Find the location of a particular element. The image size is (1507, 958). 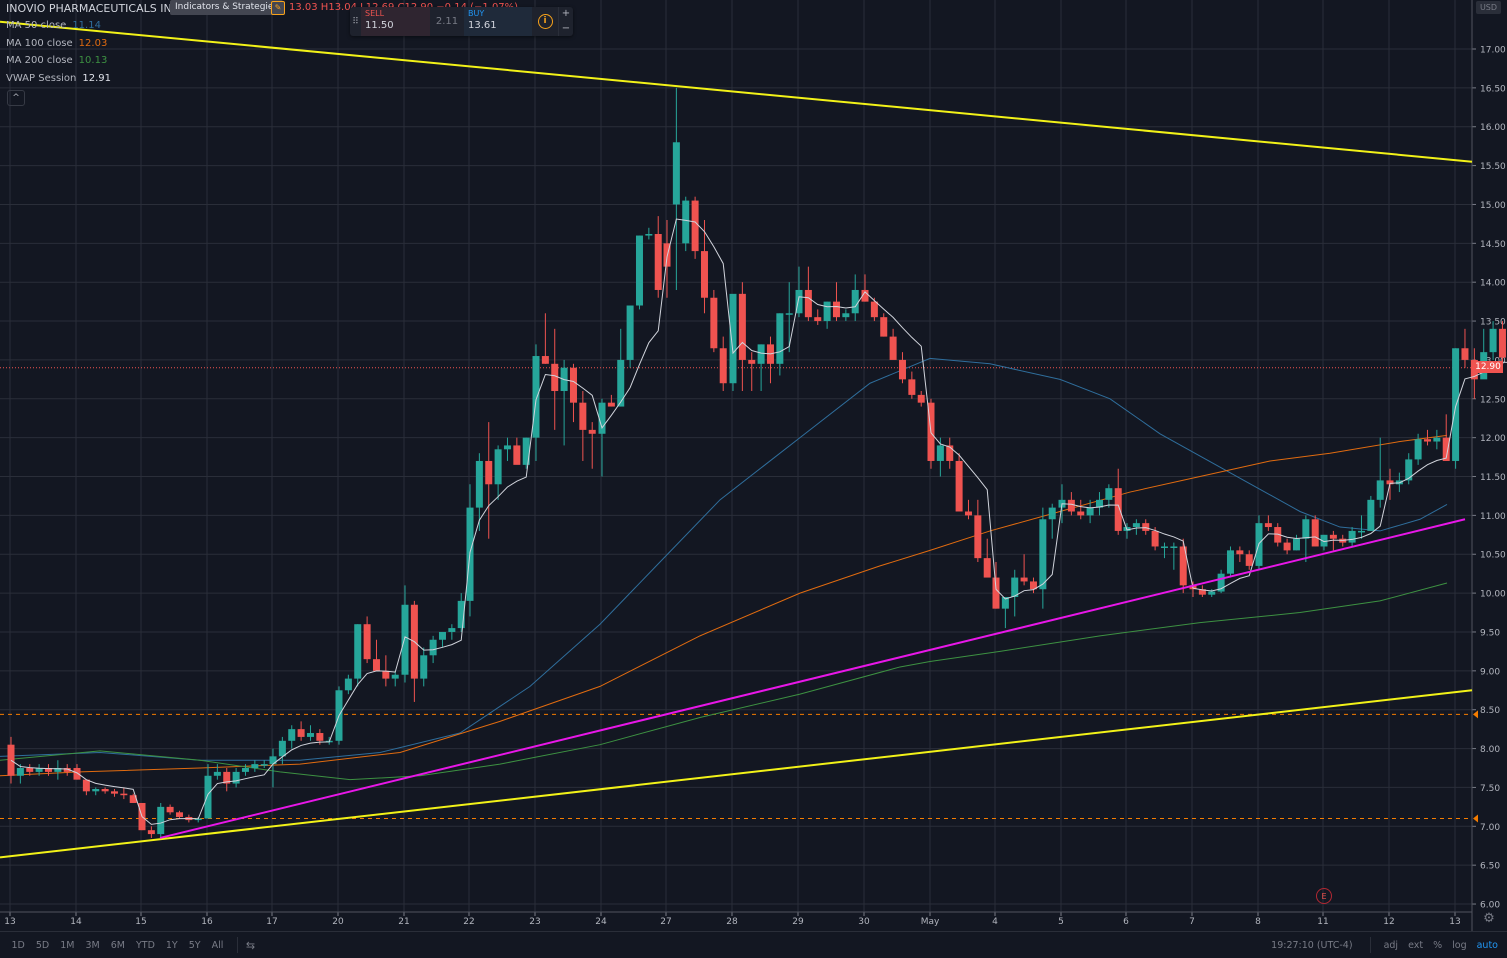

price-tick: 12.00 is located at coordinates (1493, 439).